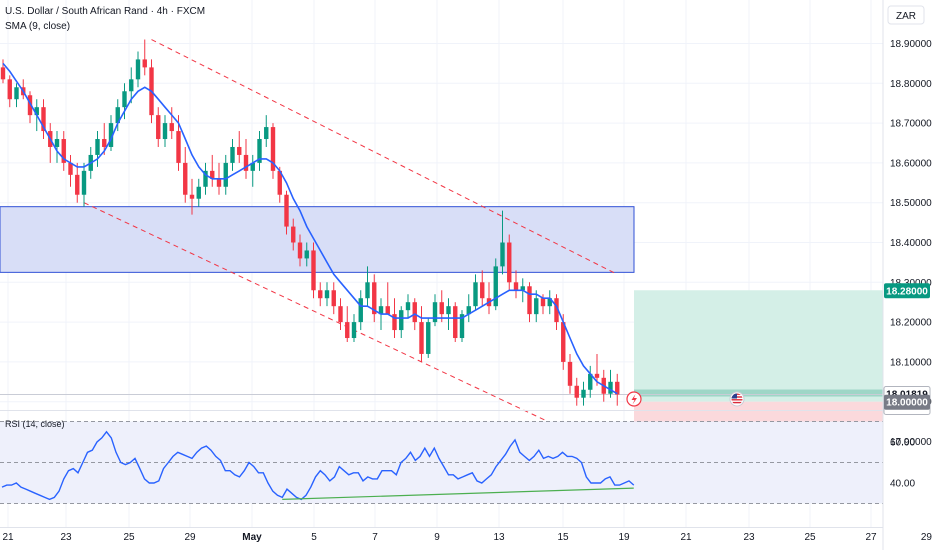  I want to click on rsi-tick-label: 60.00, so click(902, 443).